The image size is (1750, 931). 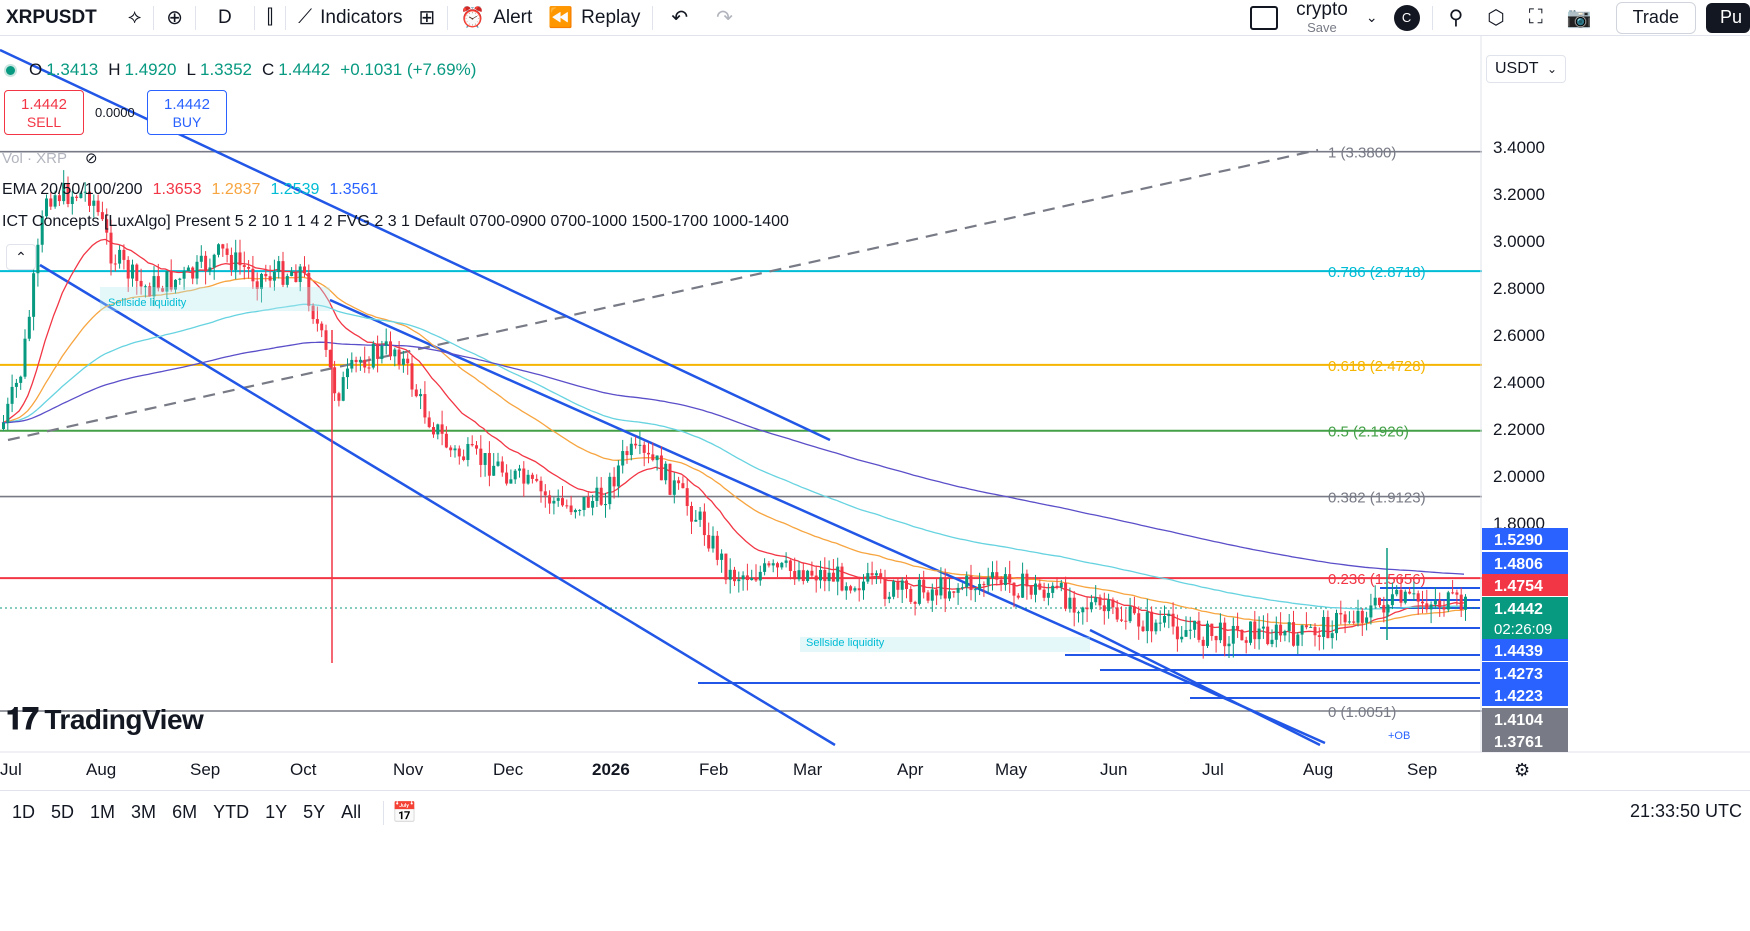 I want to click on chevron-down-icon: ⌄, so click(x=1371, y=17).